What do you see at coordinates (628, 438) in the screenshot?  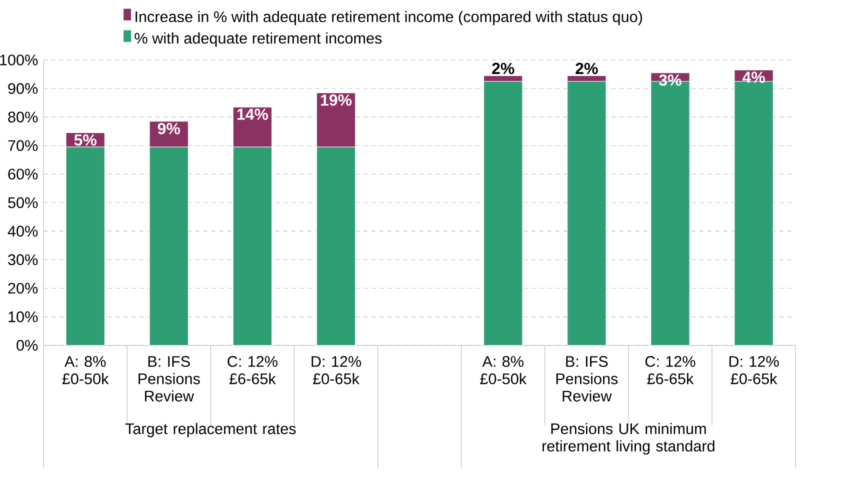 I see `text: Pensions UK minimum retirement living standard` at bounding box center [628, 438].